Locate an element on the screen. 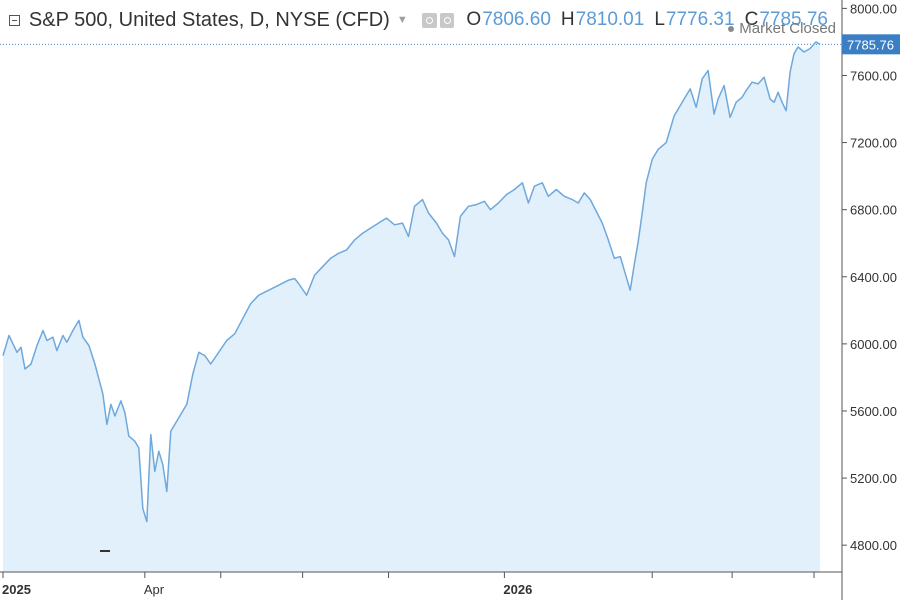 This screenshot has width=900, height=600. price-axis-label: 6800.00 is located at coordinates (873, 210).